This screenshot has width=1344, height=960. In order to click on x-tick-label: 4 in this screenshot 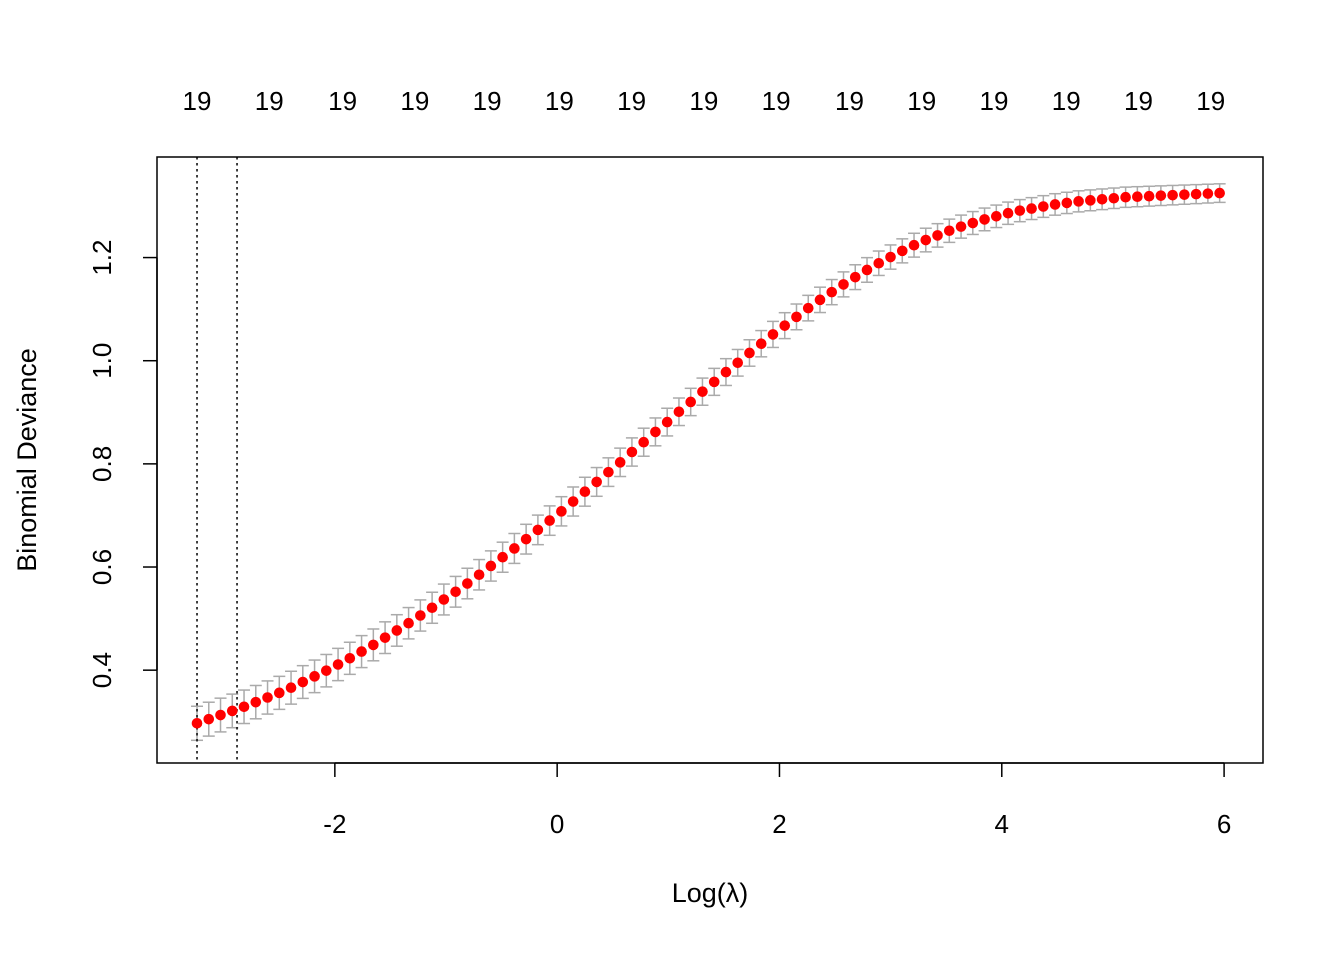, I will do `click(1002, 824)`.